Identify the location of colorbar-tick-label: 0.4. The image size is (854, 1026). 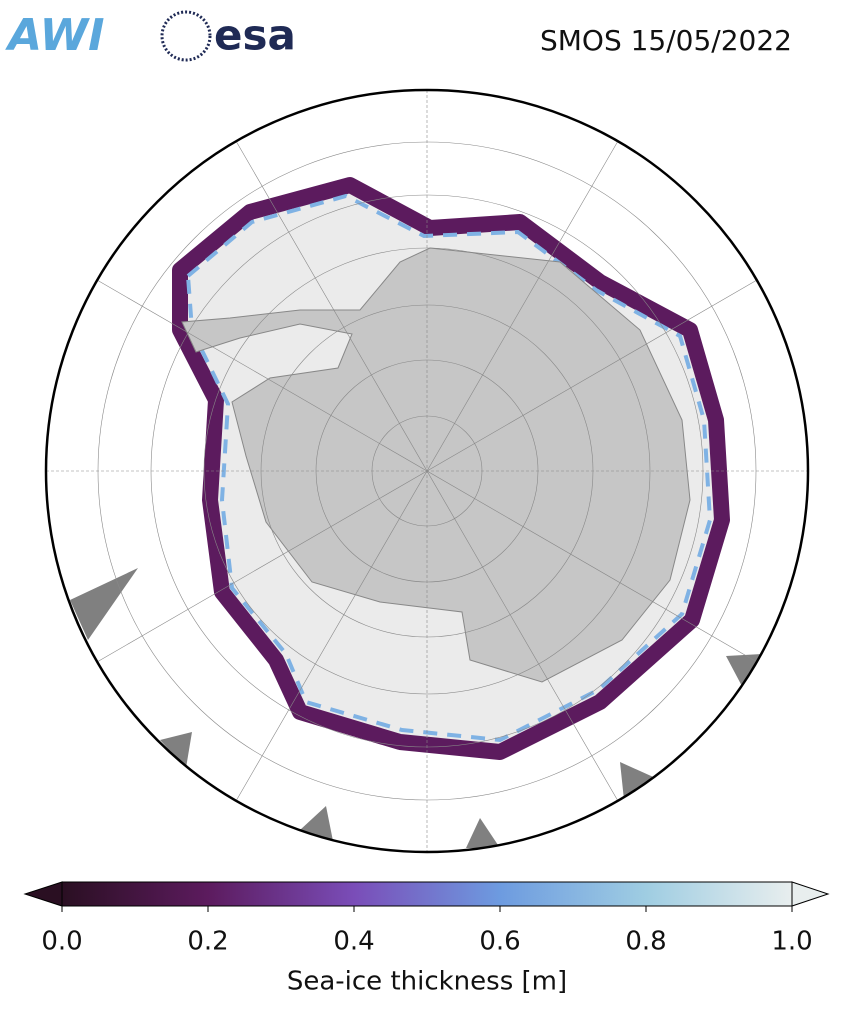
(353, 942).